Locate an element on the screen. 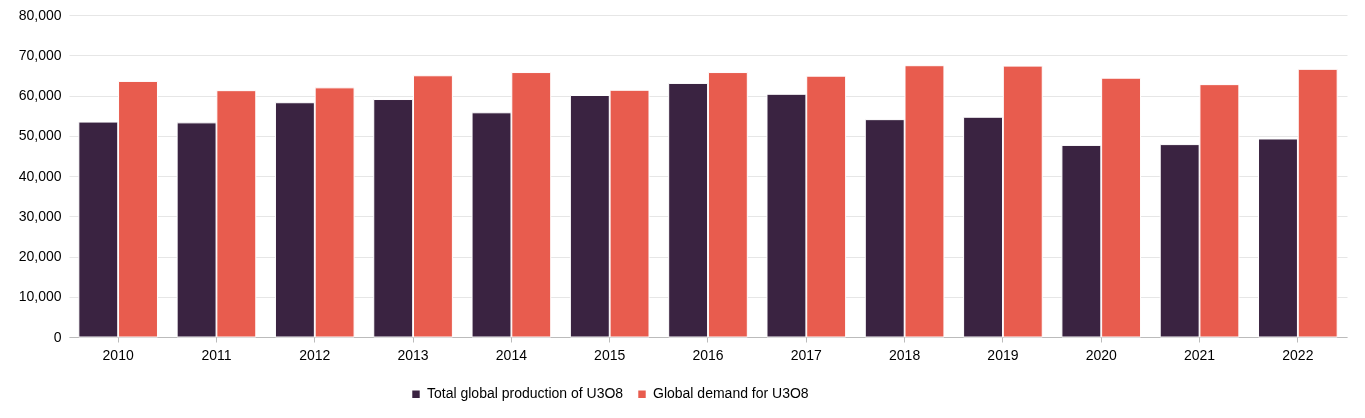 Image resolution: width=1365 pixels, height=418 pixels. y-tick-label: 30,000 is located at coordinates (40, 215).